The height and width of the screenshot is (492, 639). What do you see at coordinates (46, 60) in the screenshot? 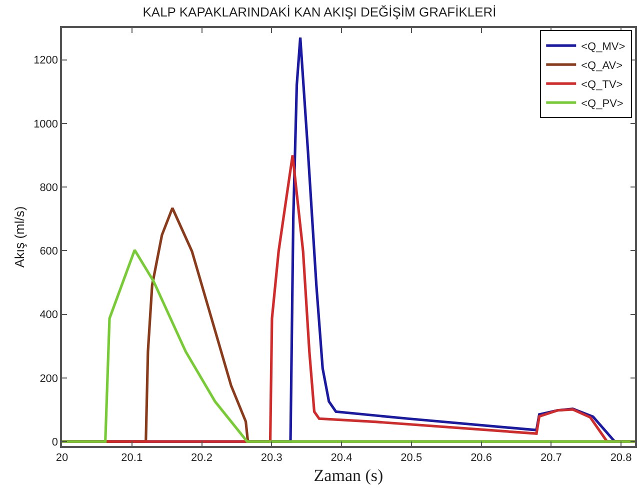
I see `y-tick-label: 1200` at bounding box center [46, 60].